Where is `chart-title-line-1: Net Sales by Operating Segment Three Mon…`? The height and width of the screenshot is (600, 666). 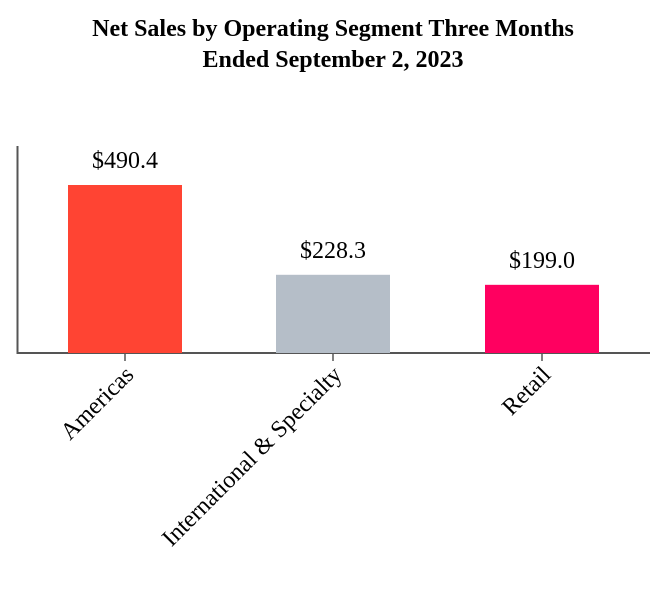 chart-title-line-1: Net Sales by Operating Segment Three Mon… is located at coordinates (333, 29).